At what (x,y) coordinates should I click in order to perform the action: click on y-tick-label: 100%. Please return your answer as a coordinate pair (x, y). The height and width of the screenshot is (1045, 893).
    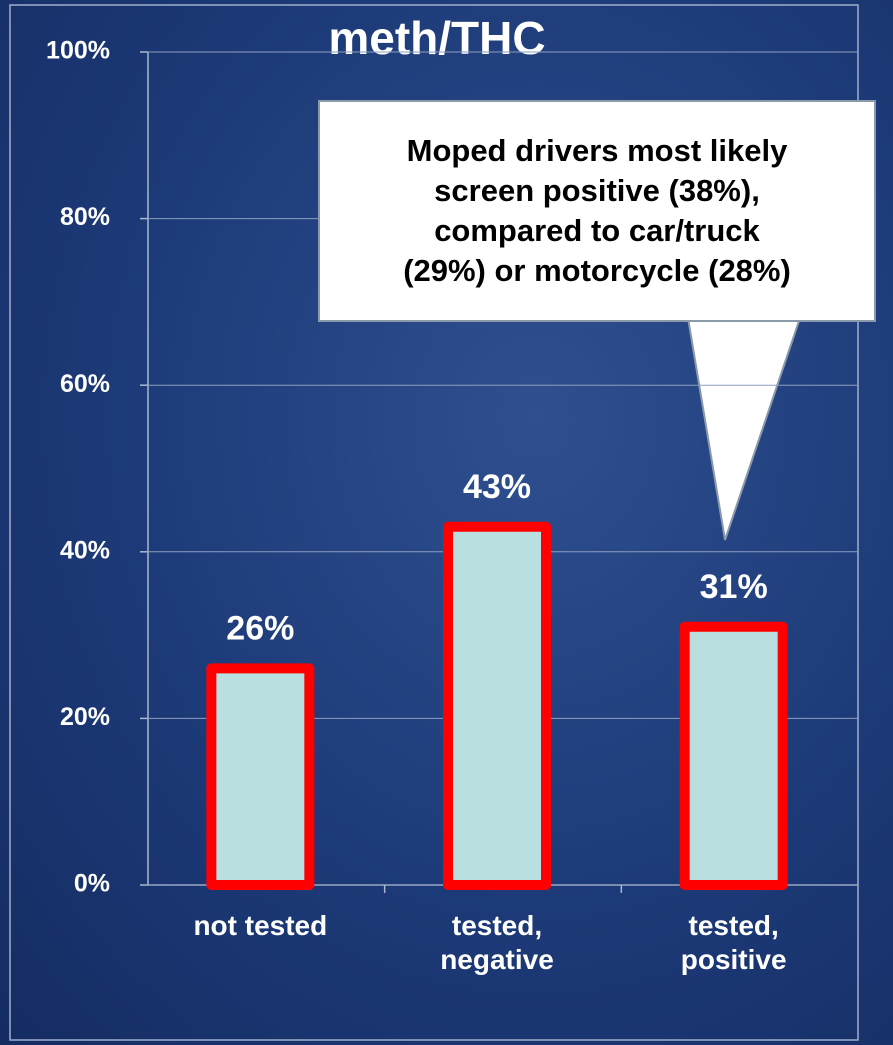
    Looking at the image, I should click on (78, 51).